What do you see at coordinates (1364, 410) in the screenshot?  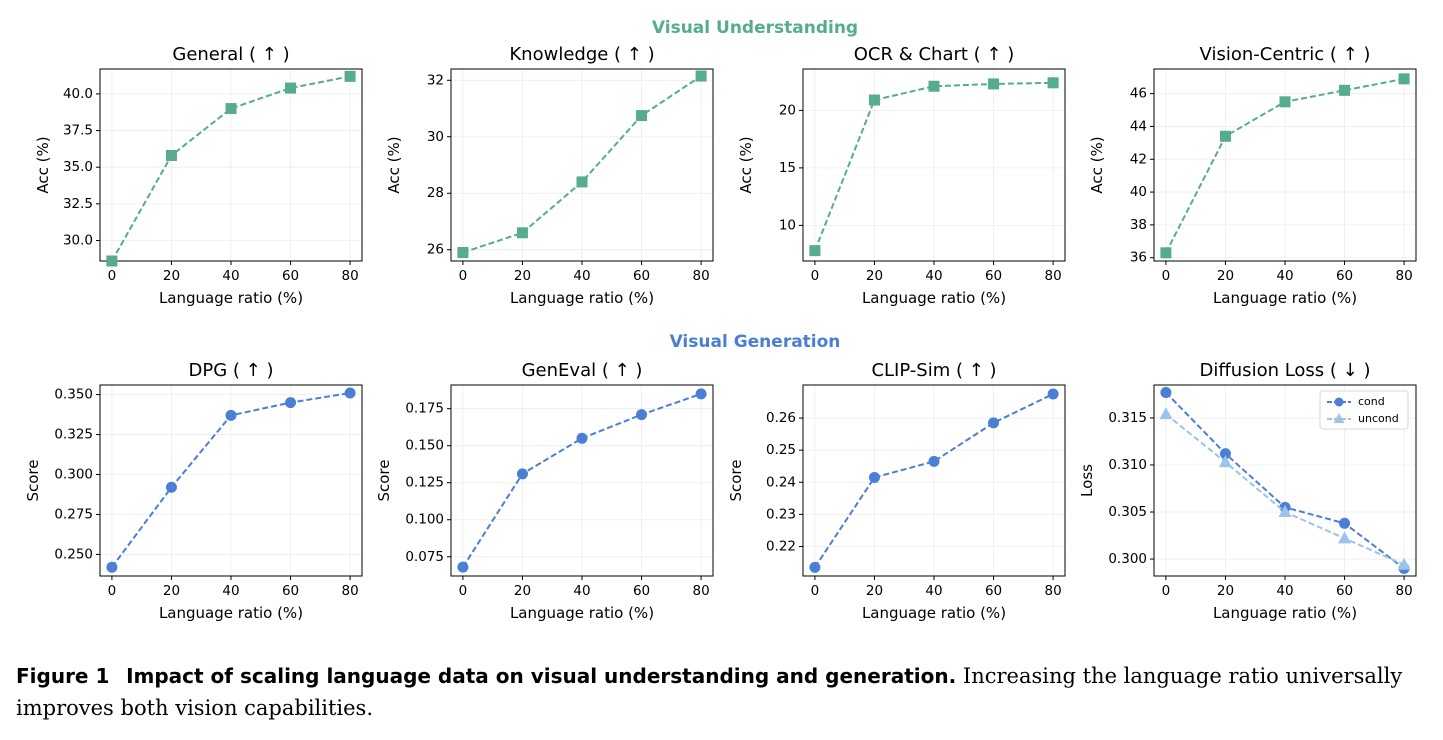 I see `legend: cond uncond` at bounding box center [1364, 410].